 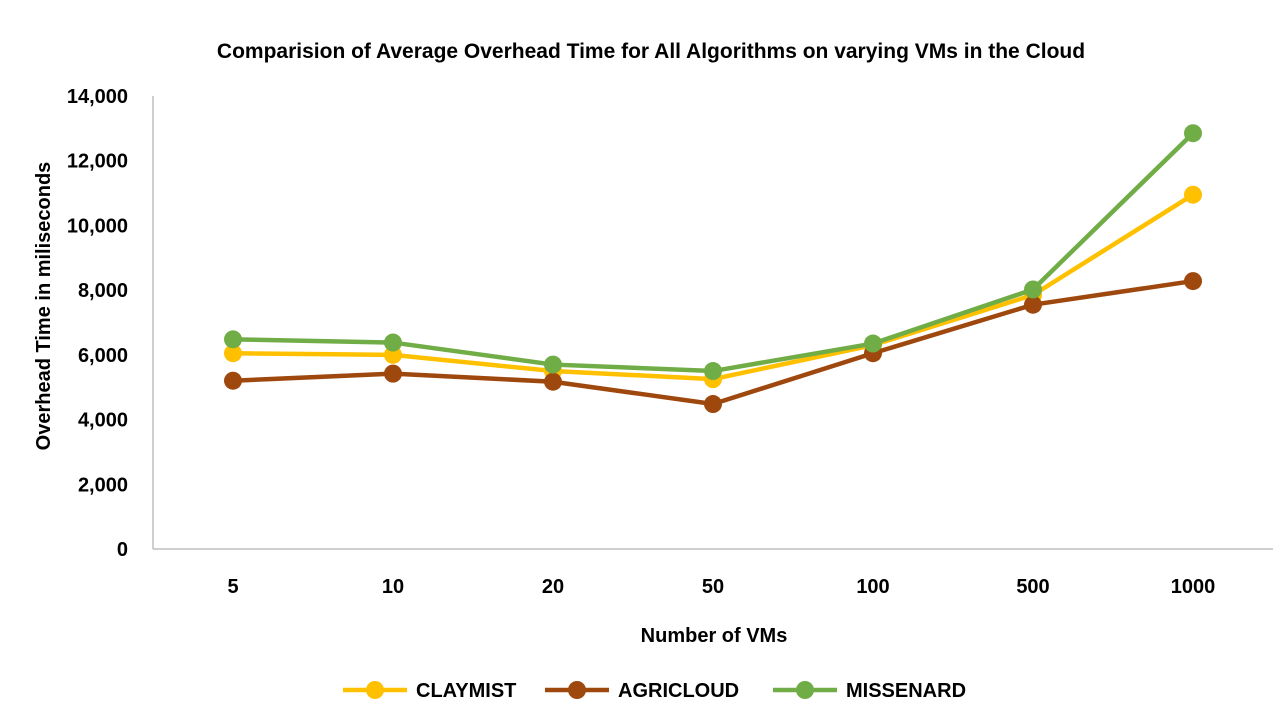 What do you see at coordinates (122, 550) in the screenshot?
I see `y-tick-label: 0` at bounding box center [122, 550].